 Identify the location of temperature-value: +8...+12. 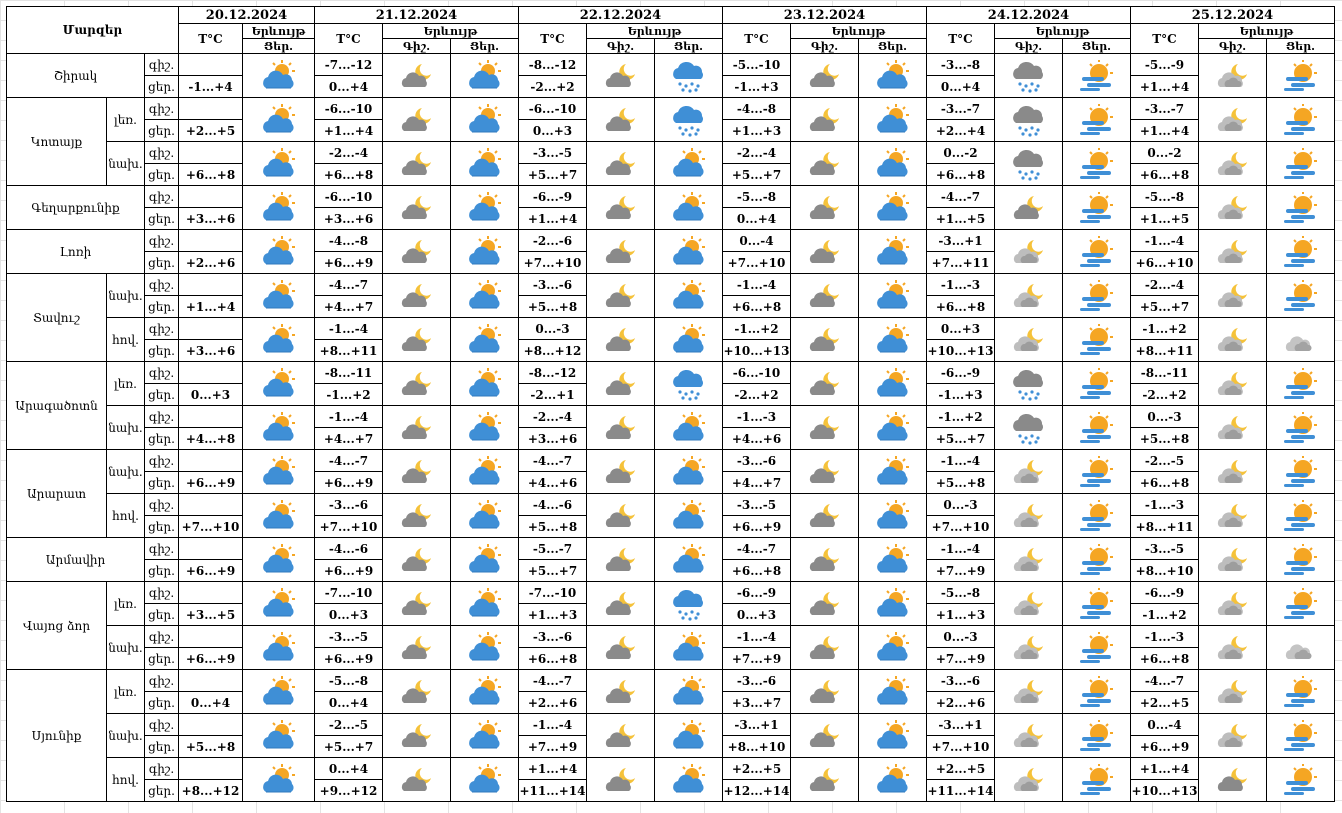
(210, 790).